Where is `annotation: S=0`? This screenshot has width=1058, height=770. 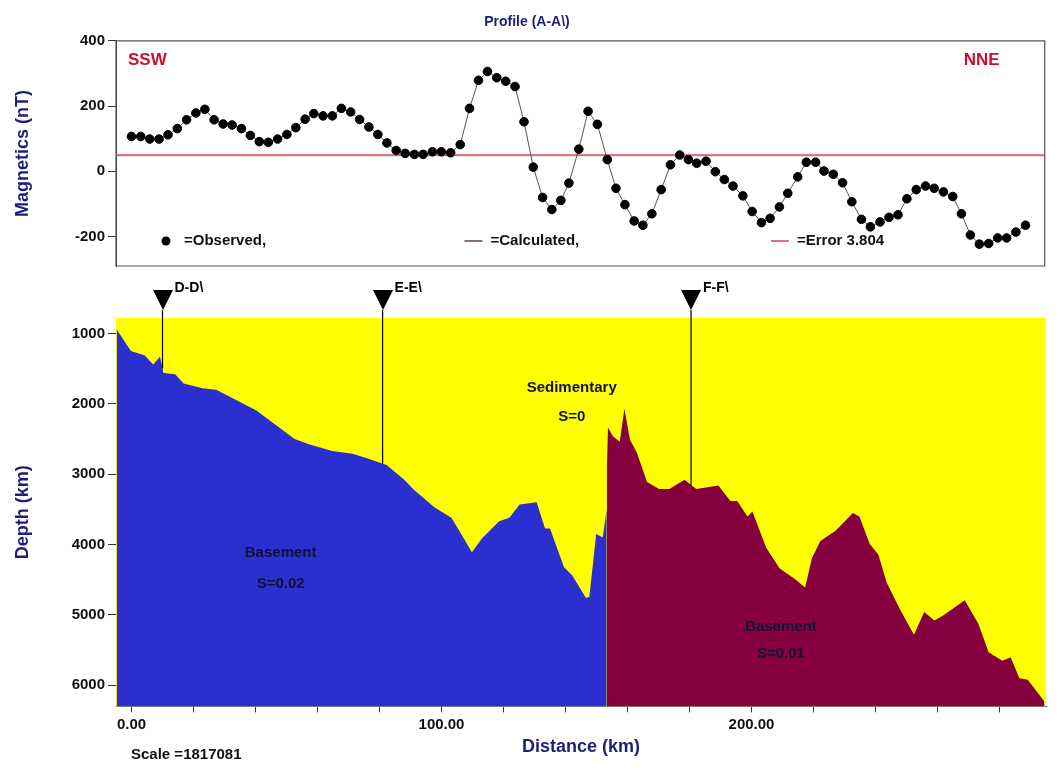
annotation: S=0 is located at coordinates (572, 416).